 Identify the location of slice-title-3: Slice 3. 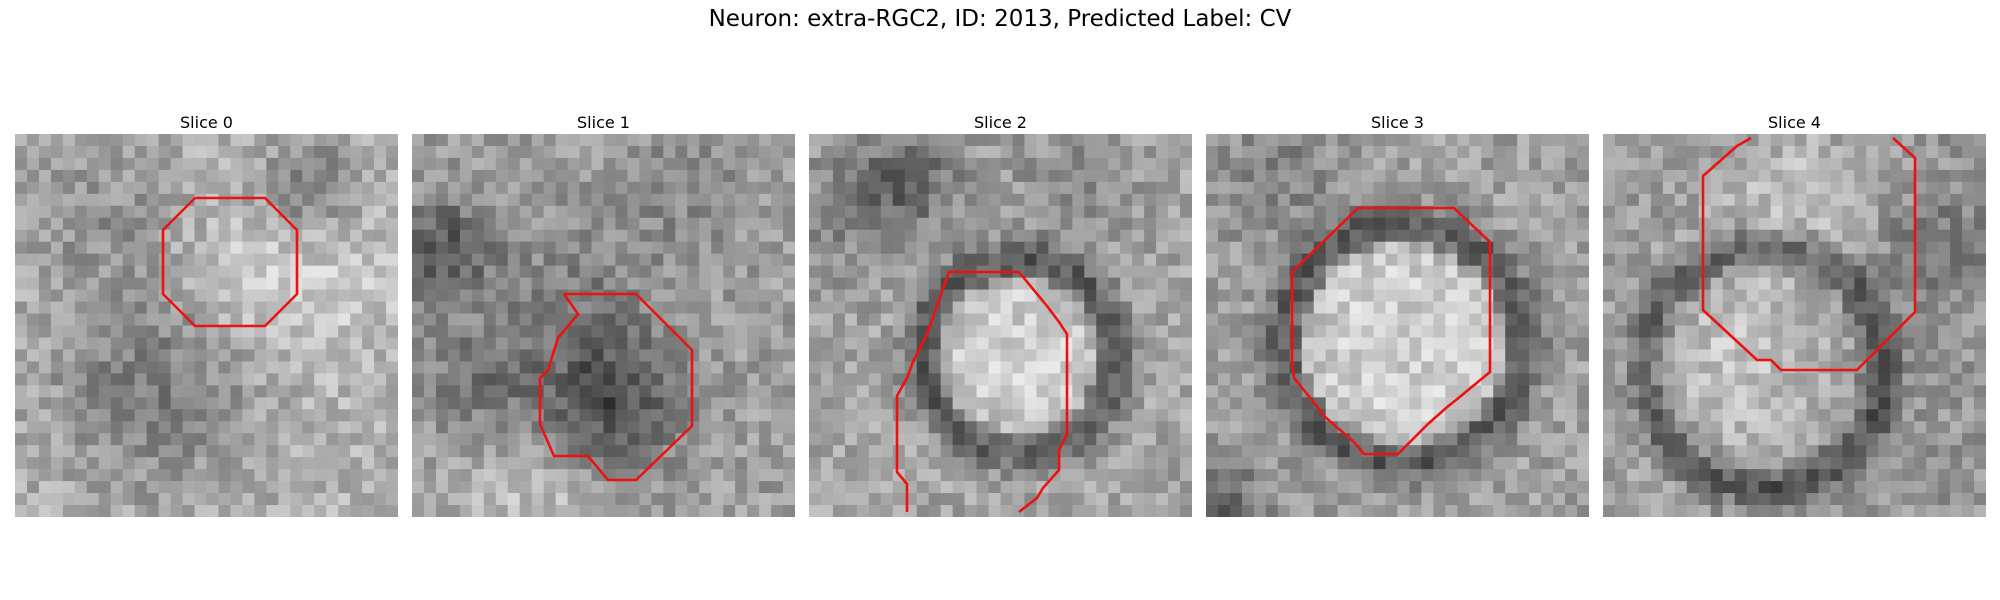
(1397, 122).